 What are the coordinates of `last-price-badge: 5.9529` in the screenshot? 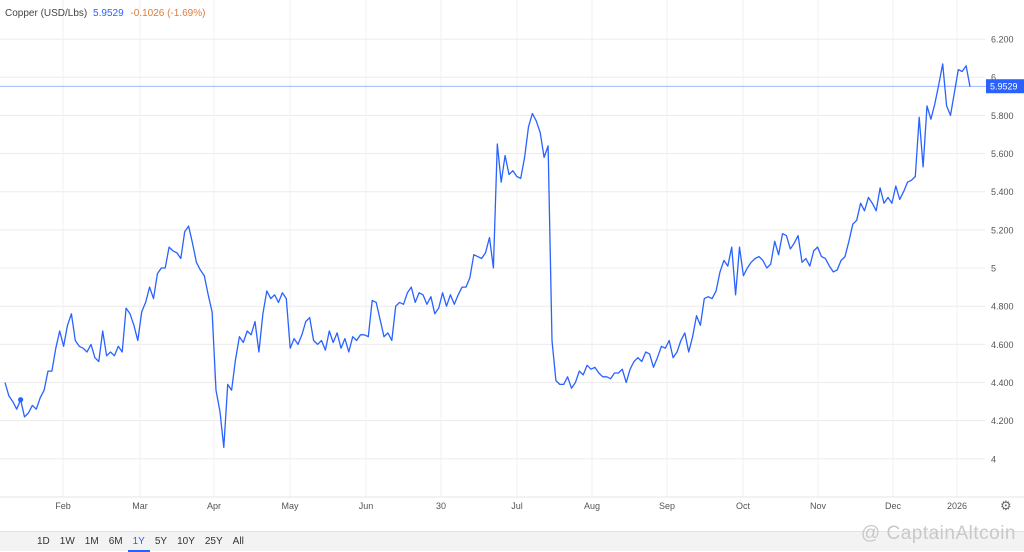 It's located at (1005, 86).